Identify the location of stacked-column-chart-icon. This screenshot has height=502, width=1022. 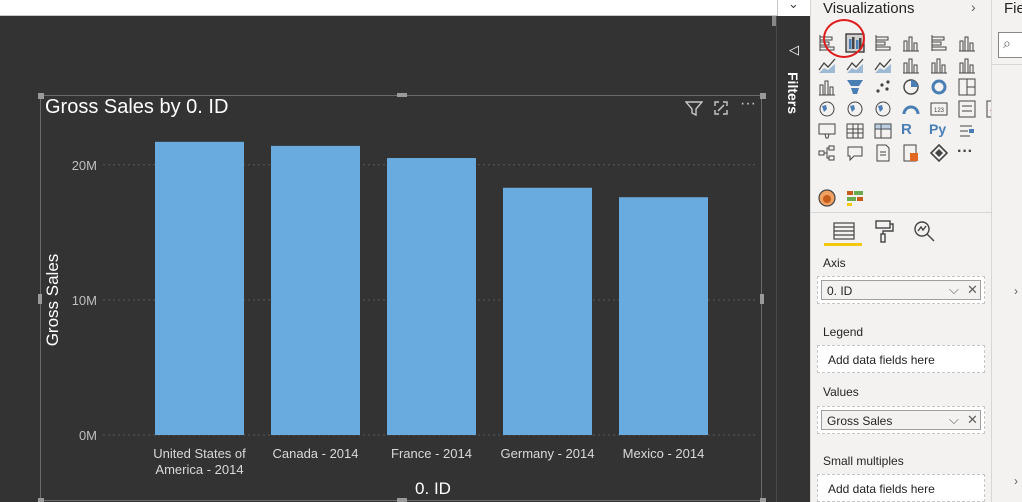
(912, 43).